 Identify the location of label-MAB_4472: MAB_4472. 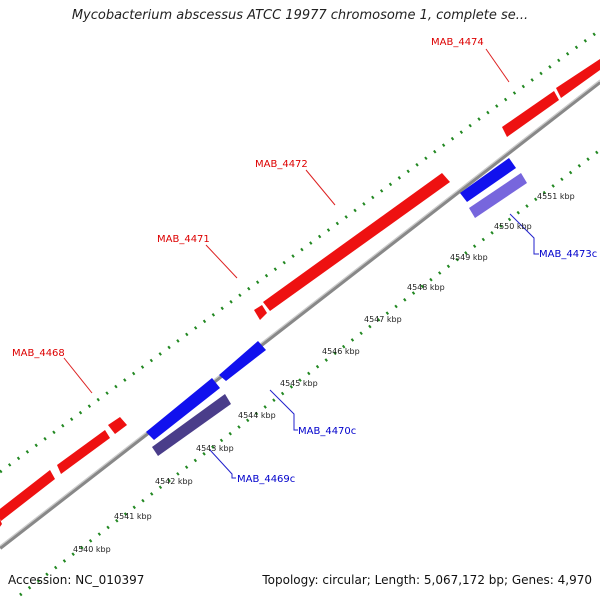
(281, 164).